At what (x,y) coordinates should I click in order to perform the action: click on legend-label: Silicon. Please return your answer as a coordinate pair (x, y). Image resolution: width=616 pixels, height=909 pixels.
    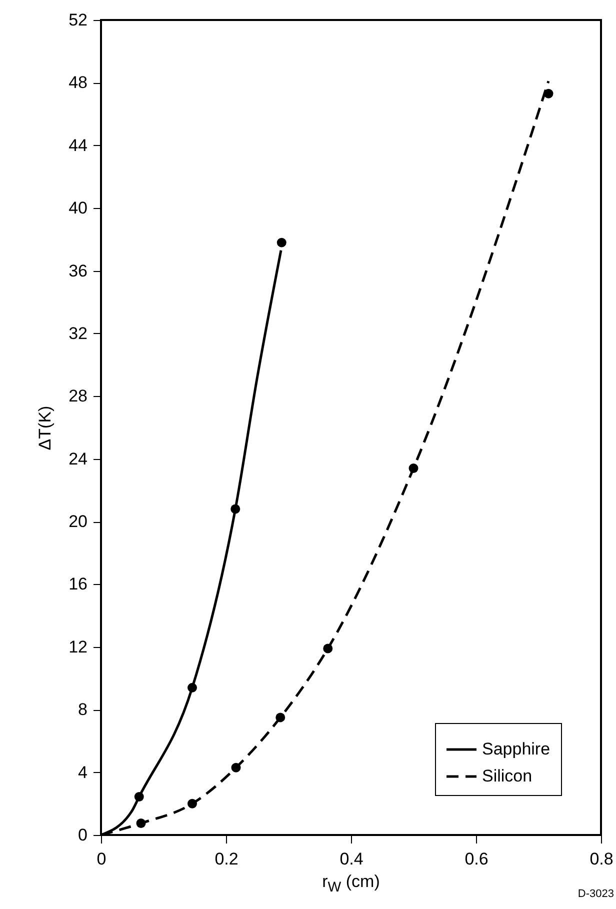
    Looking at the image, I should click on (507, 776).